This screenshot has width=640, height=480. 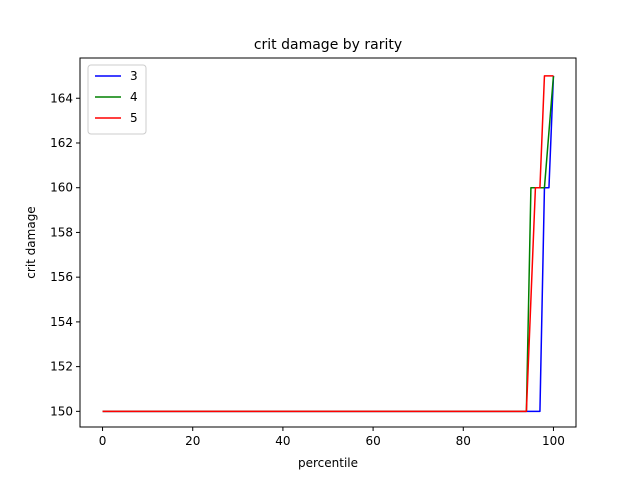 I want to click on x-tick-label: 20, so click(x=192, y=441).